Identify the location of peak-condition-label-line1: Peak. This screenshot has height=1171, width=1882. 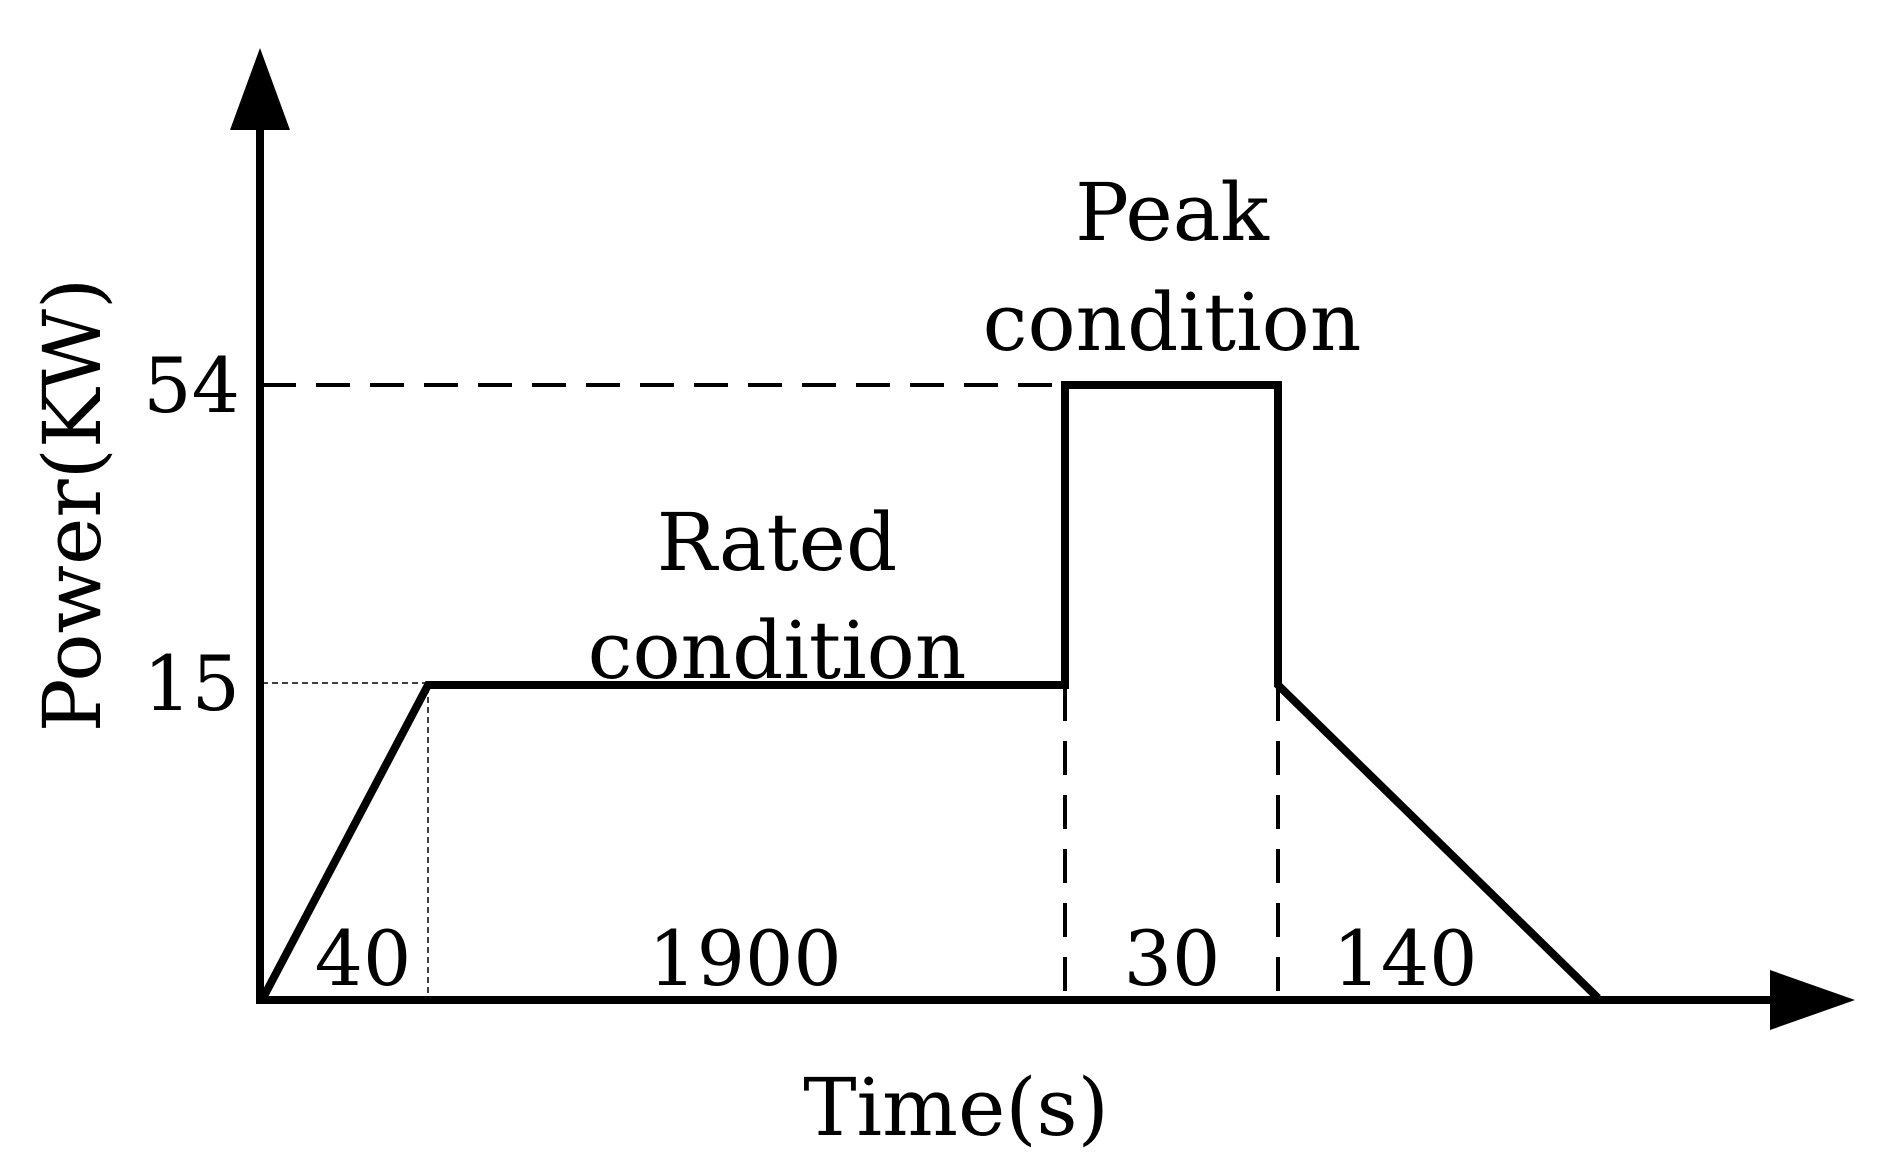
(1172, 212).